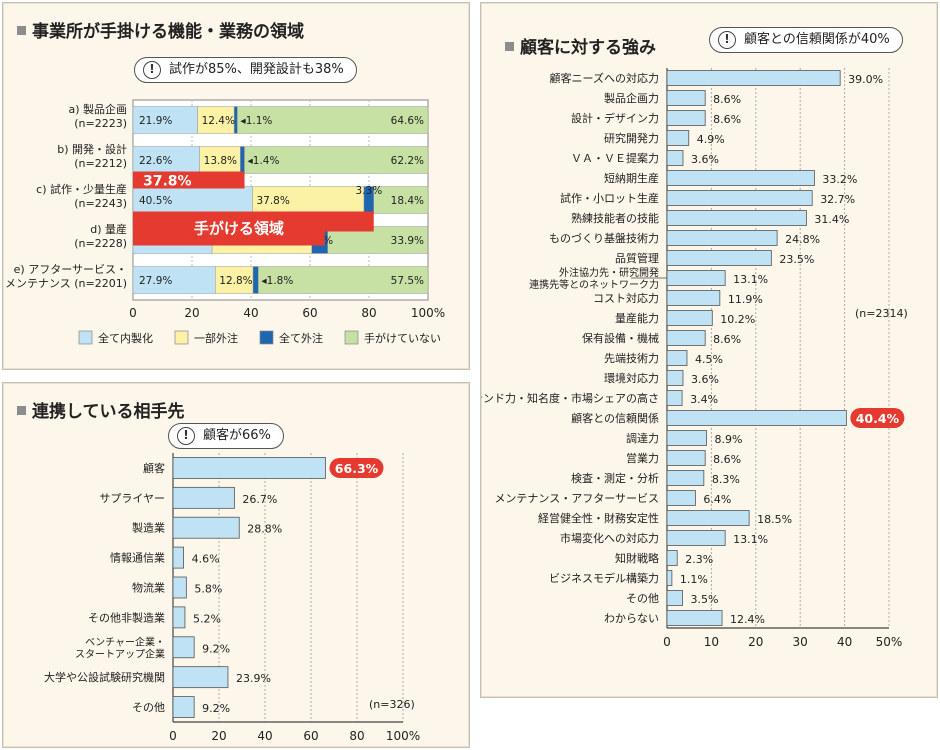 Image resolution: width=940 pixels, height=750 pixels. I want to click on segment-label: 12.8%, so click(235, 281).